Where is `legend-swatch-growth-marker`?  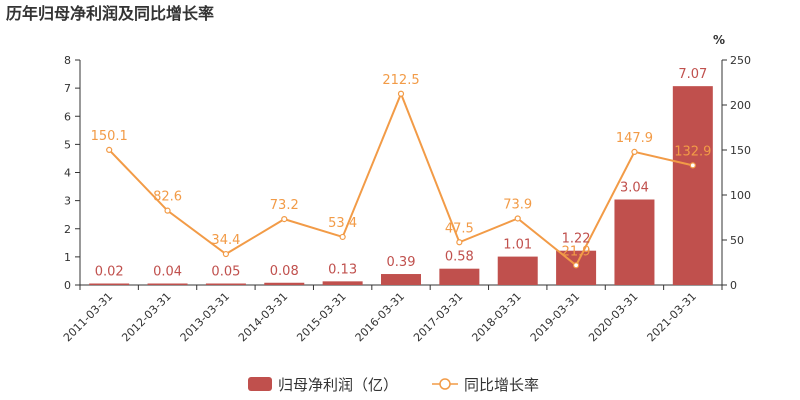 legend-swatch-growth-marker is located at coordinates (445, 384).